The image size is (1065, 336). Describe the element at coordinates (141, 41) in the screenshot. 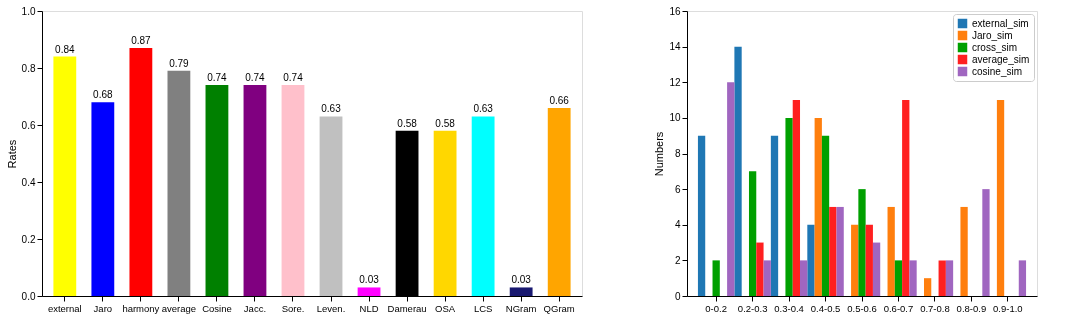

I see `data-label: 0.87` at that location.